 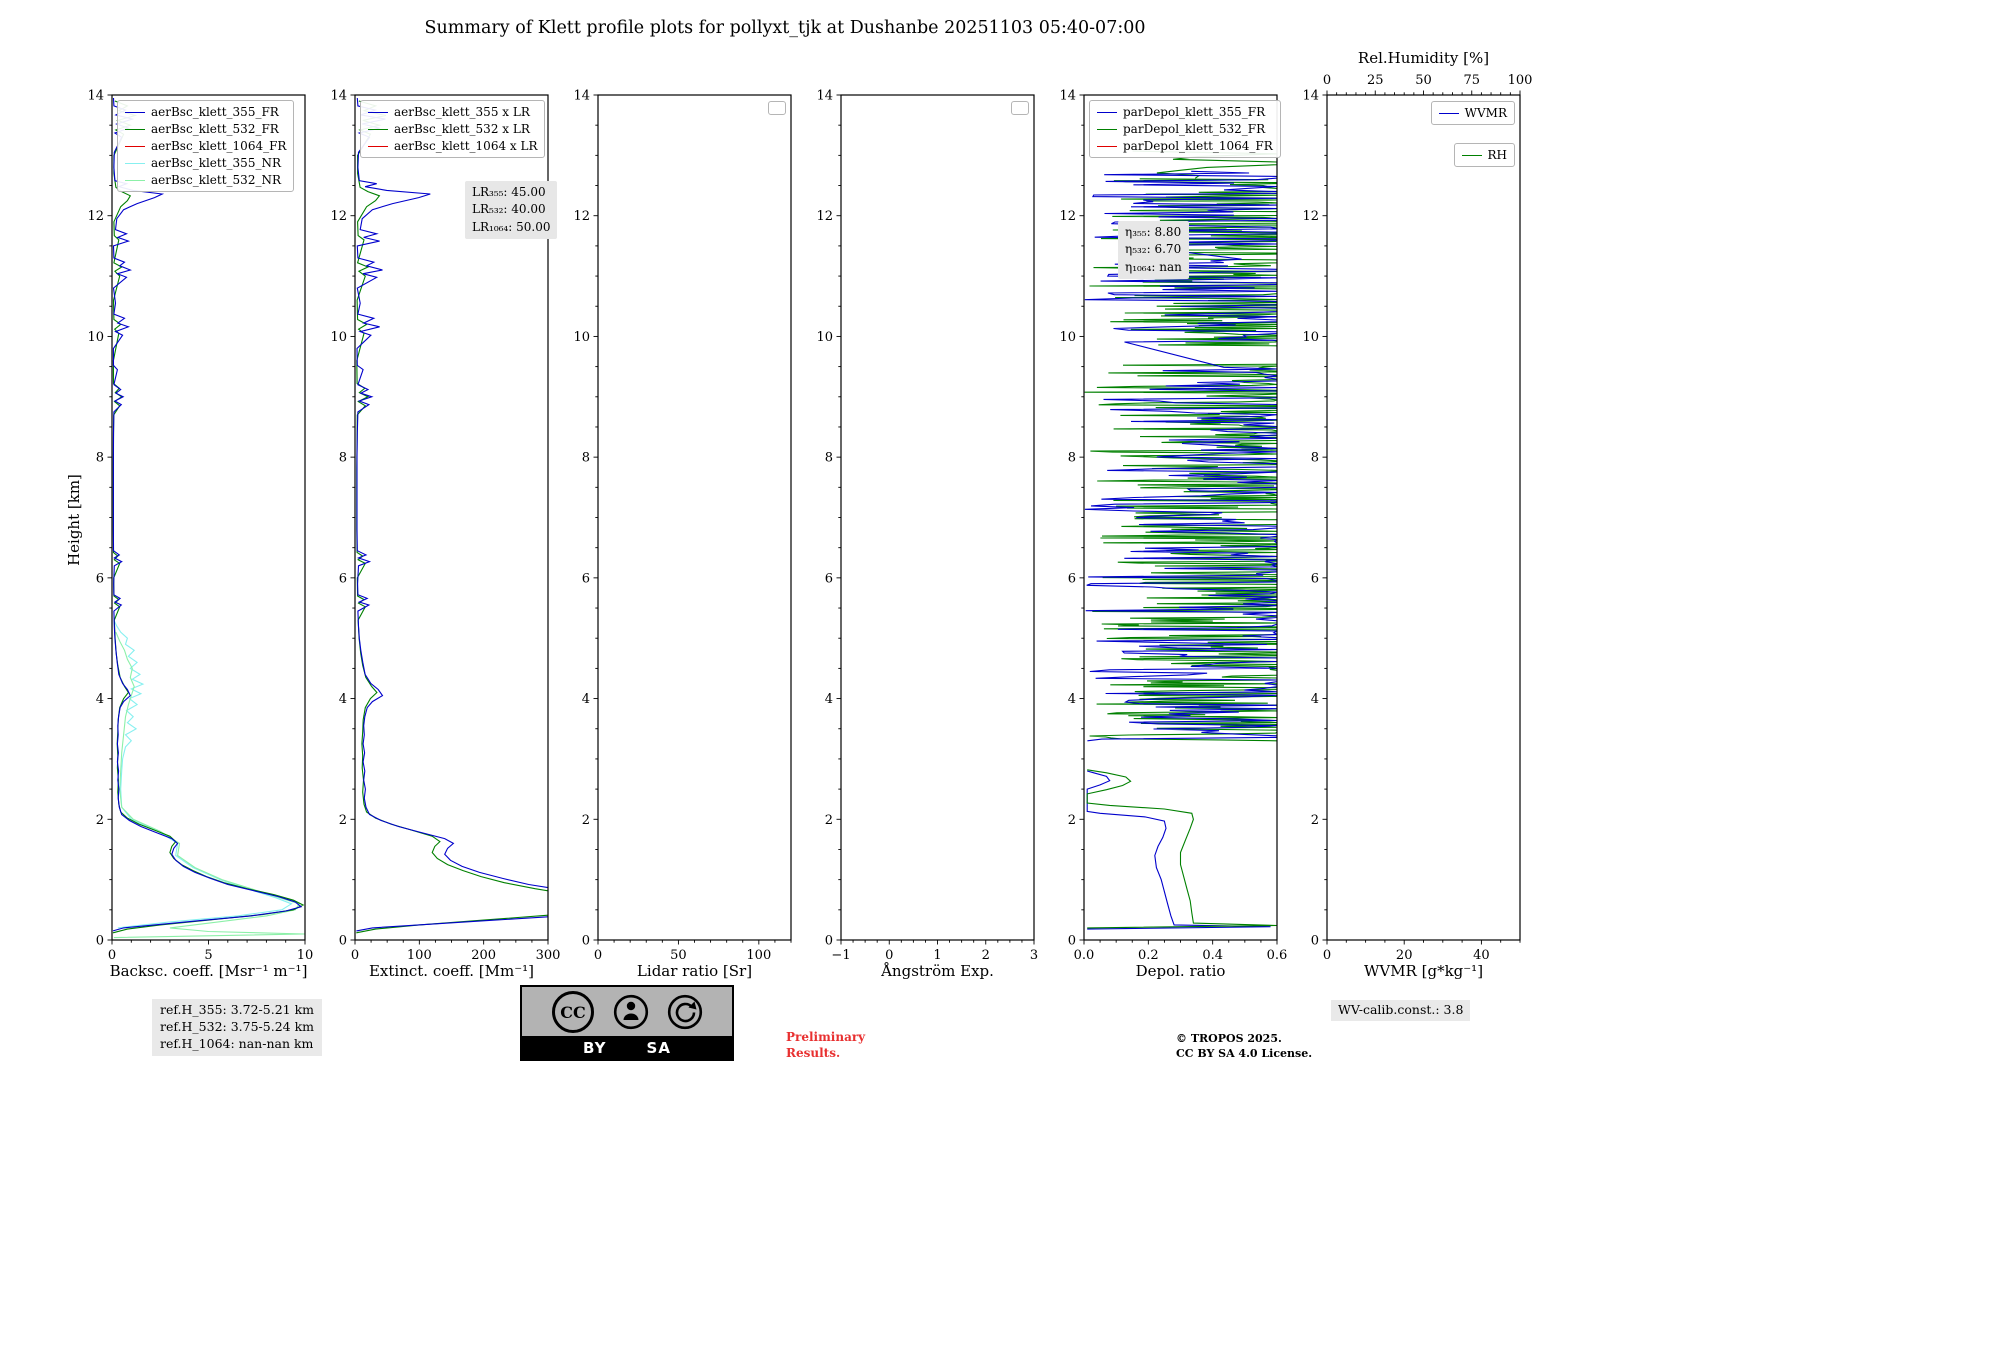 What do you see at coordinates (1423, 971) in the screenshot?
I see `x-axis-label-wvmr: WVMR [g*kg⁻¹]` at bounding box center [1423, 971].